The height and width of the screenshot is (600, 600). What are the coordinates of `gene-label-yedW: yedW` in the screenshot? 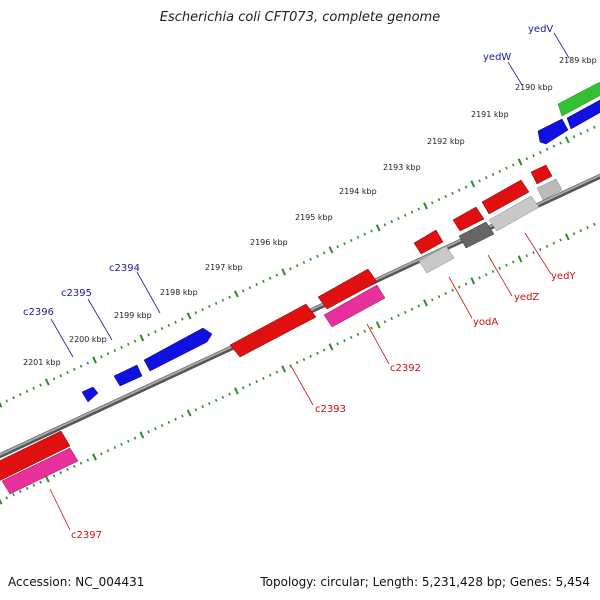 It's located at (497, 57).